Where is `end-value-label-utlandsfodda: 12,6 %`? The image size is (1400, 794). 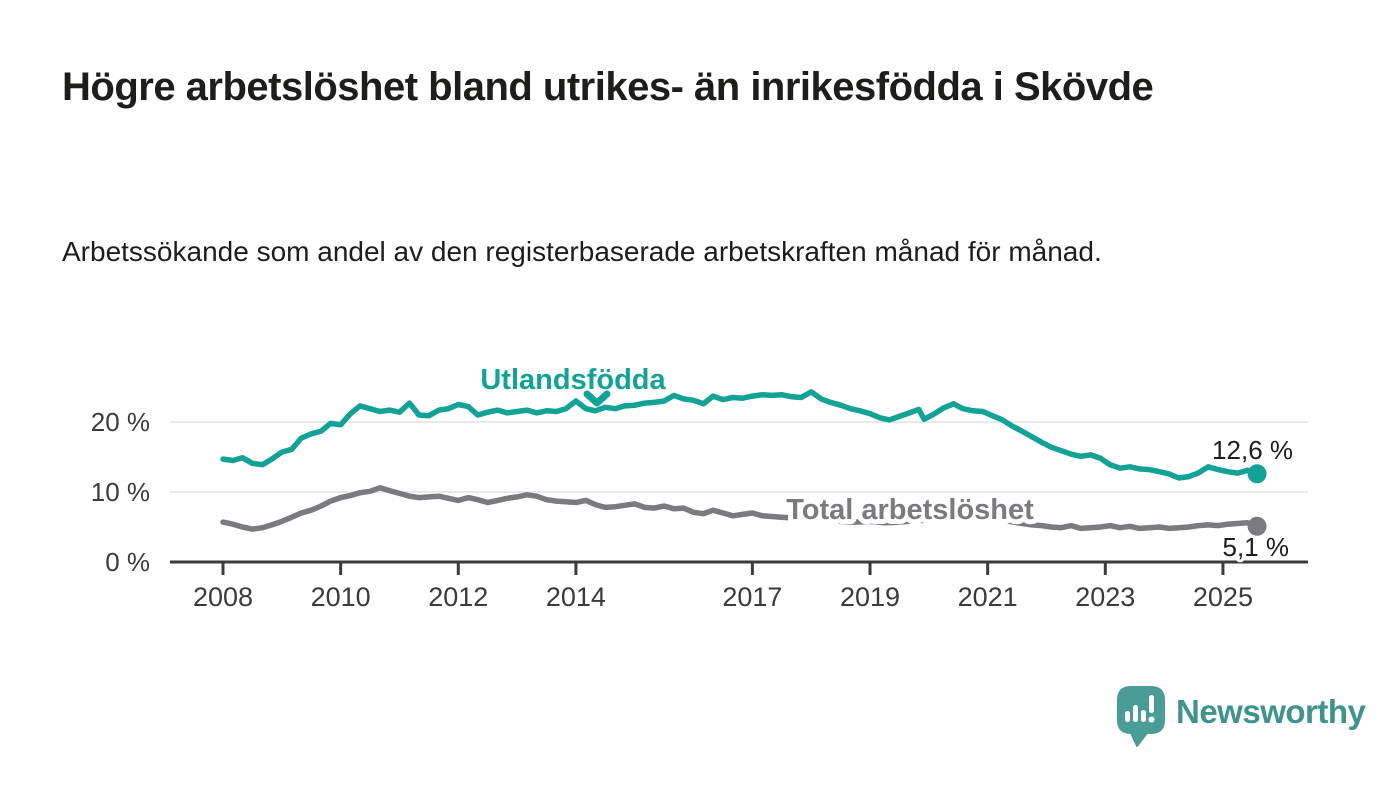 end-value-label-utlandsfodda: 12,6 % is located at coordinates (1252, 450).